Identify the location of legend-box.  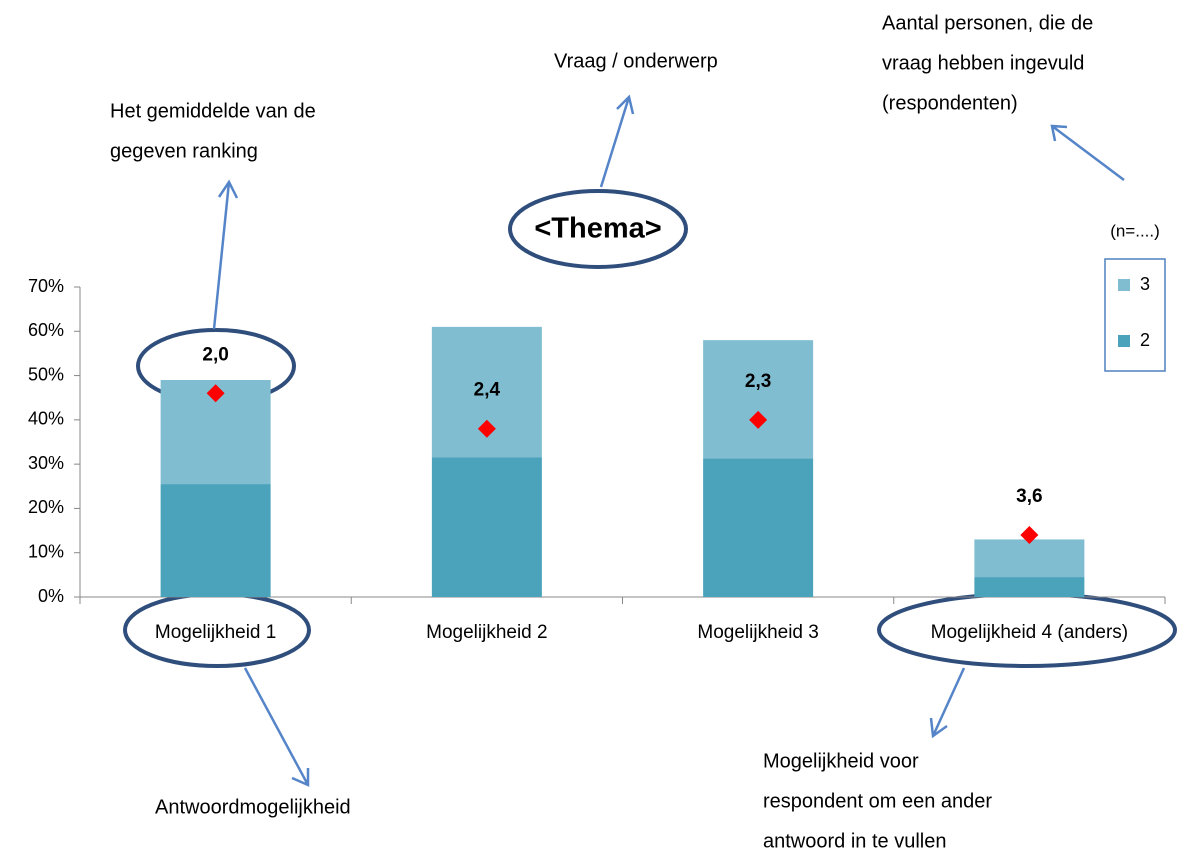
(1135, 315).